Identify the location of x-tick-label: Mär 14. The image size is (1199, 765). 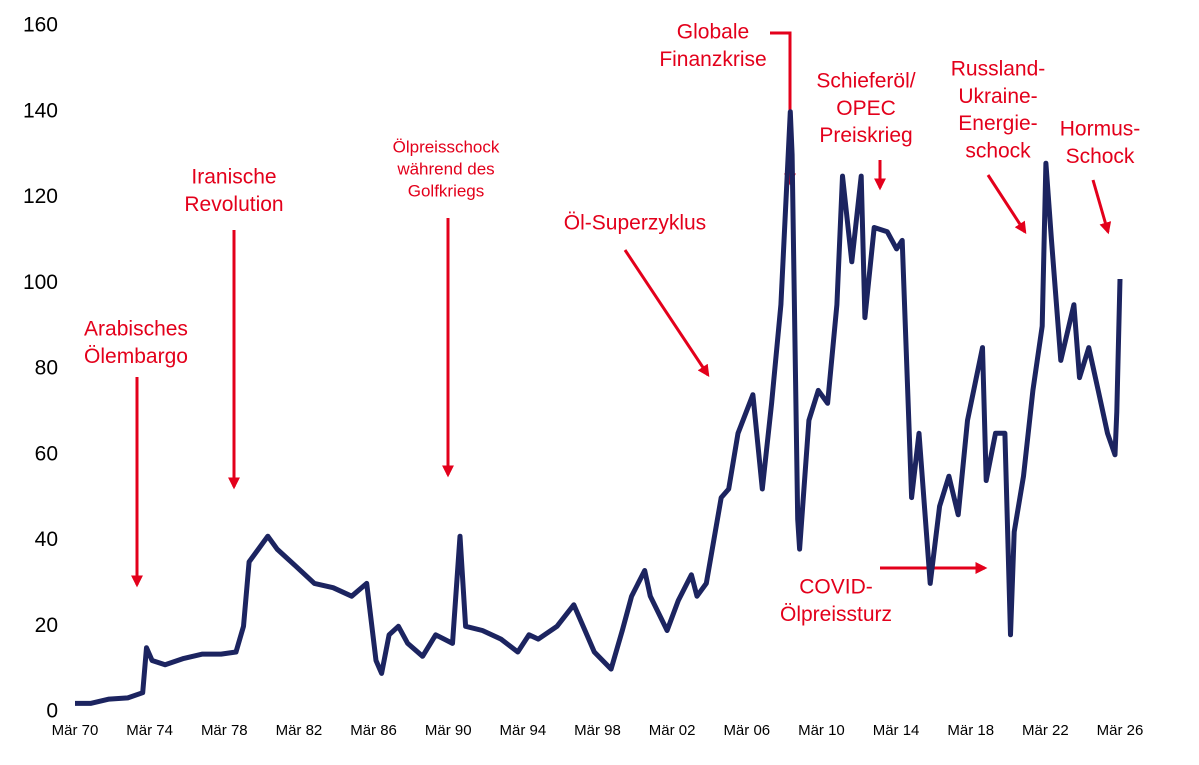
(896, 730).